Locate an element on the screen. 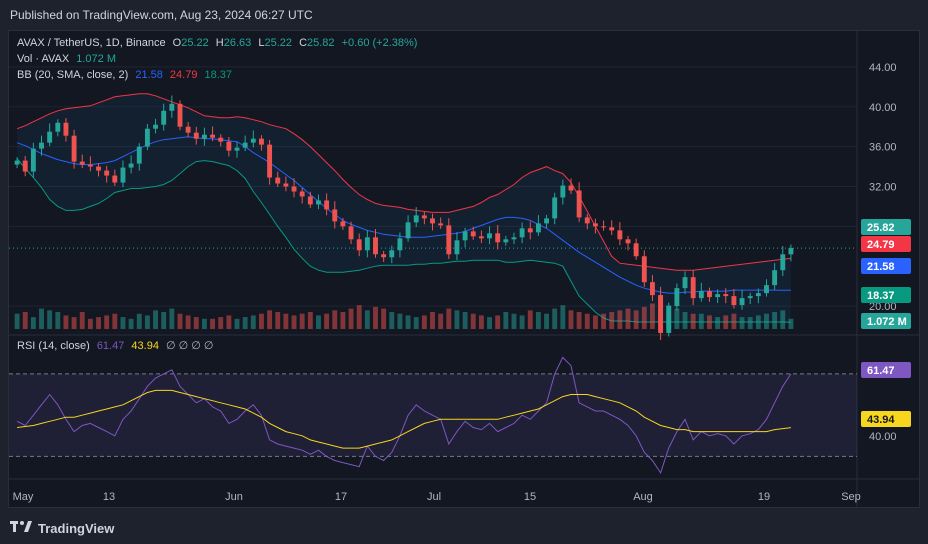 This screenshot has width=928, height=544. rsi-ma-badge: 43.94 is located at coordinates (886, 419).